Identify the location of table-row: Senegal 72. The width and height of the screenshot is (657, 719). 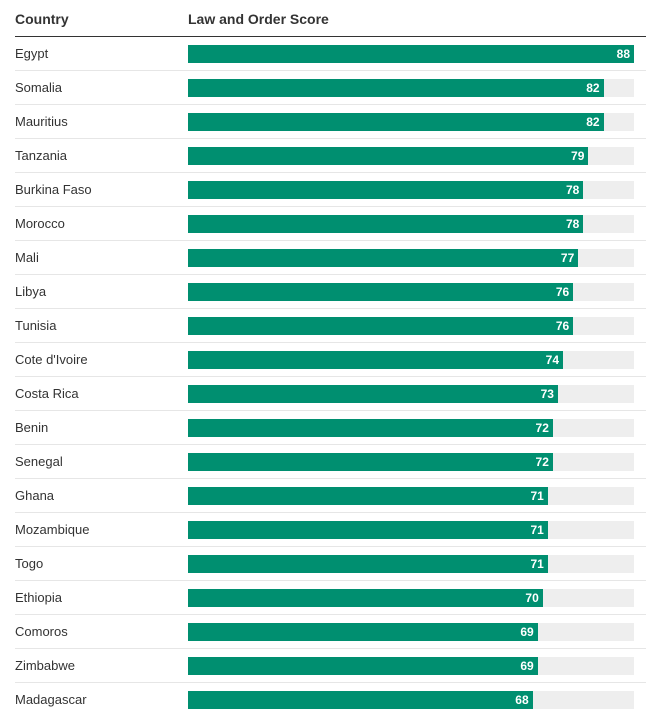
(330, 462).